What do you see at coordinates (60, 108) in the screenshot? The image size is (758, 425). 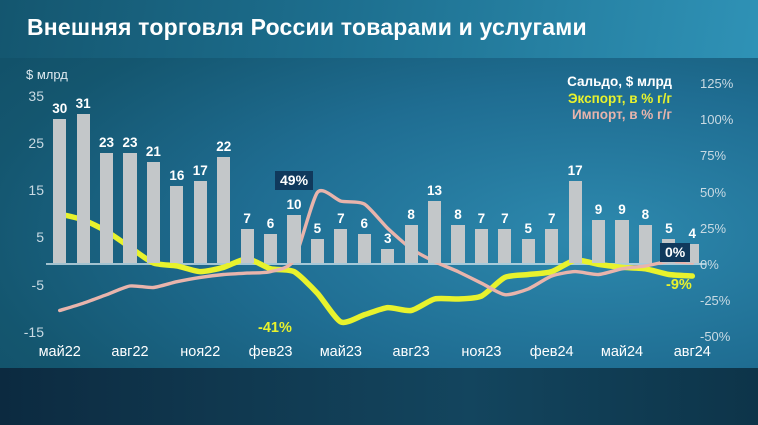 I see `bar-value-label: 30` at bounding box center [60, 108].